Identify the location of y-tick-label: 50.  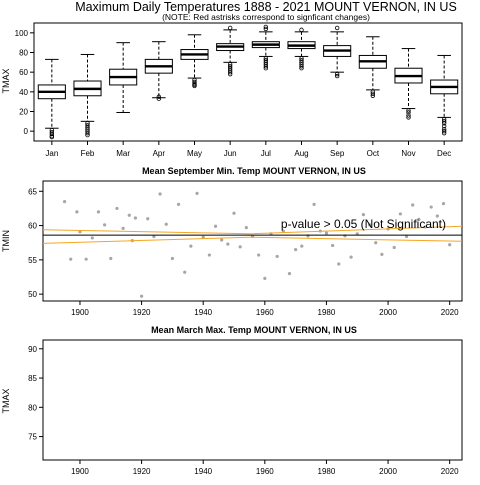
(32, 294).